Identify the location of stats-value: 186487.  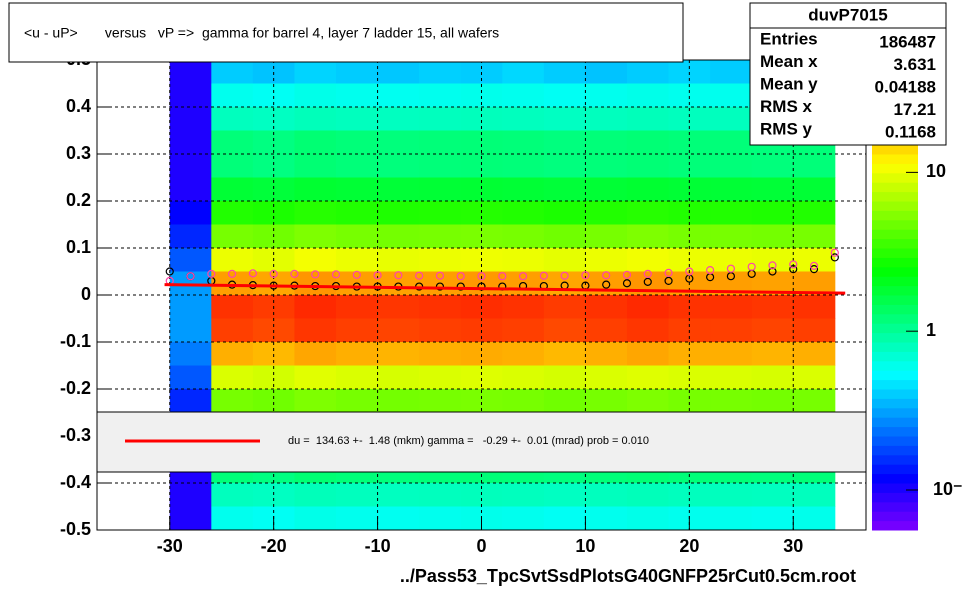
(907, 41).